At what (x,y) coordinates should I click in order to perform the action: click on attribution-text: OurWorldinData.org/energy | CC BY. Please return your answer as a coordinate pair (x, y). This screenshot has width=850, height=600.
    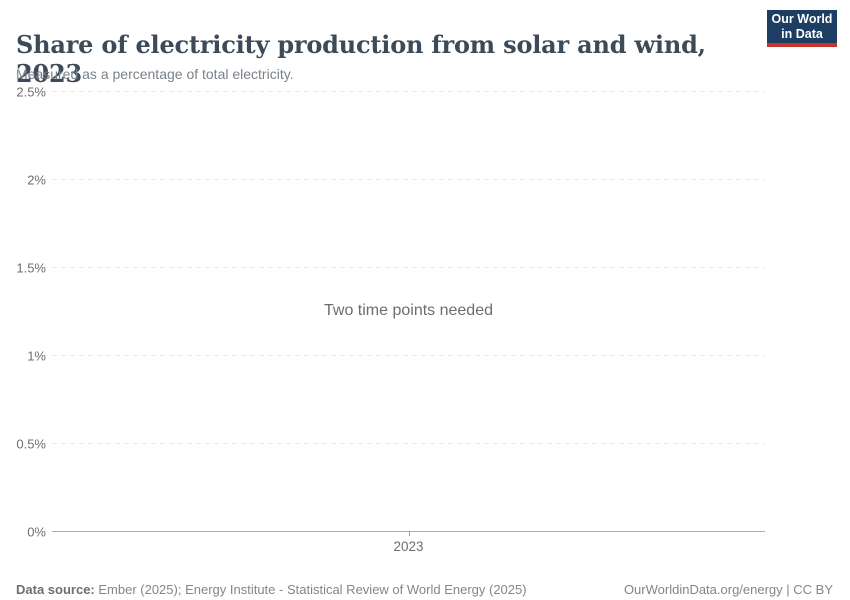
    Looking at the image, I should click on (728, 589).